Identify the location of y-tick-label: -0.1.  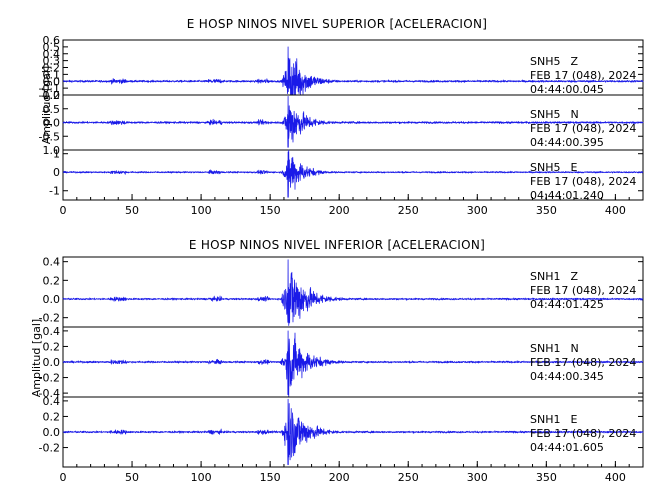
(49, 88).